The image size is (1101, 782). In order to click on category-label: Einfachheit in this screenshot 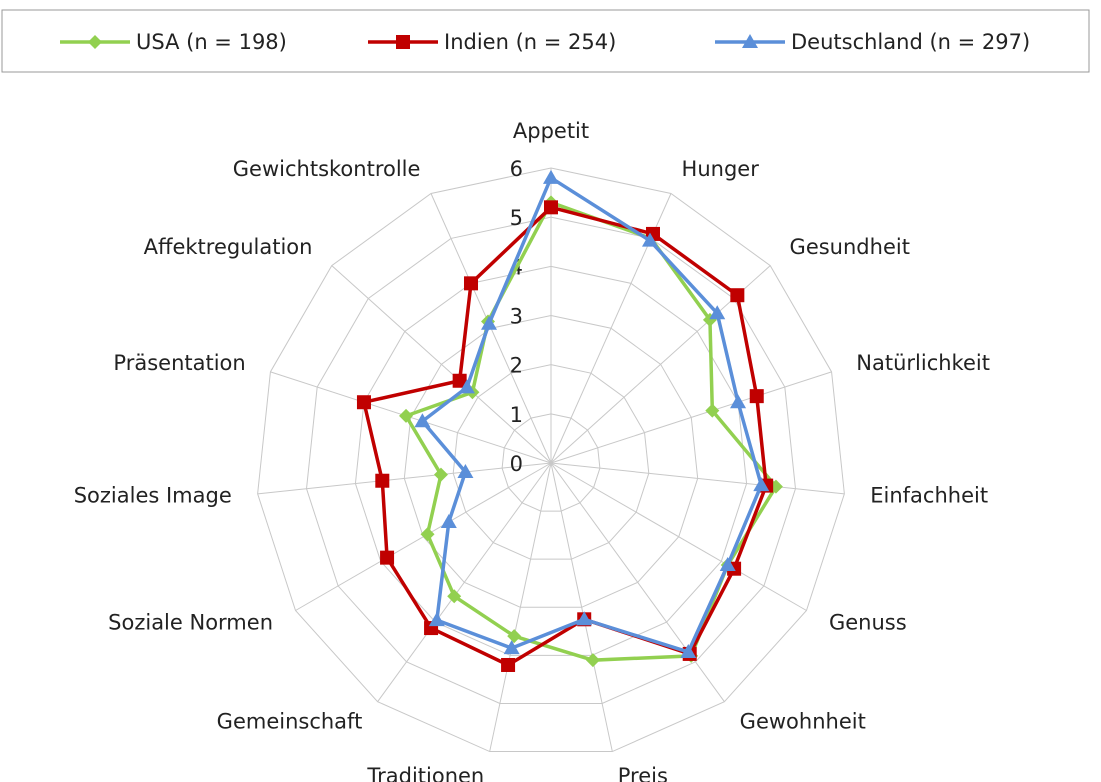, I will do `click(929, 496)`.